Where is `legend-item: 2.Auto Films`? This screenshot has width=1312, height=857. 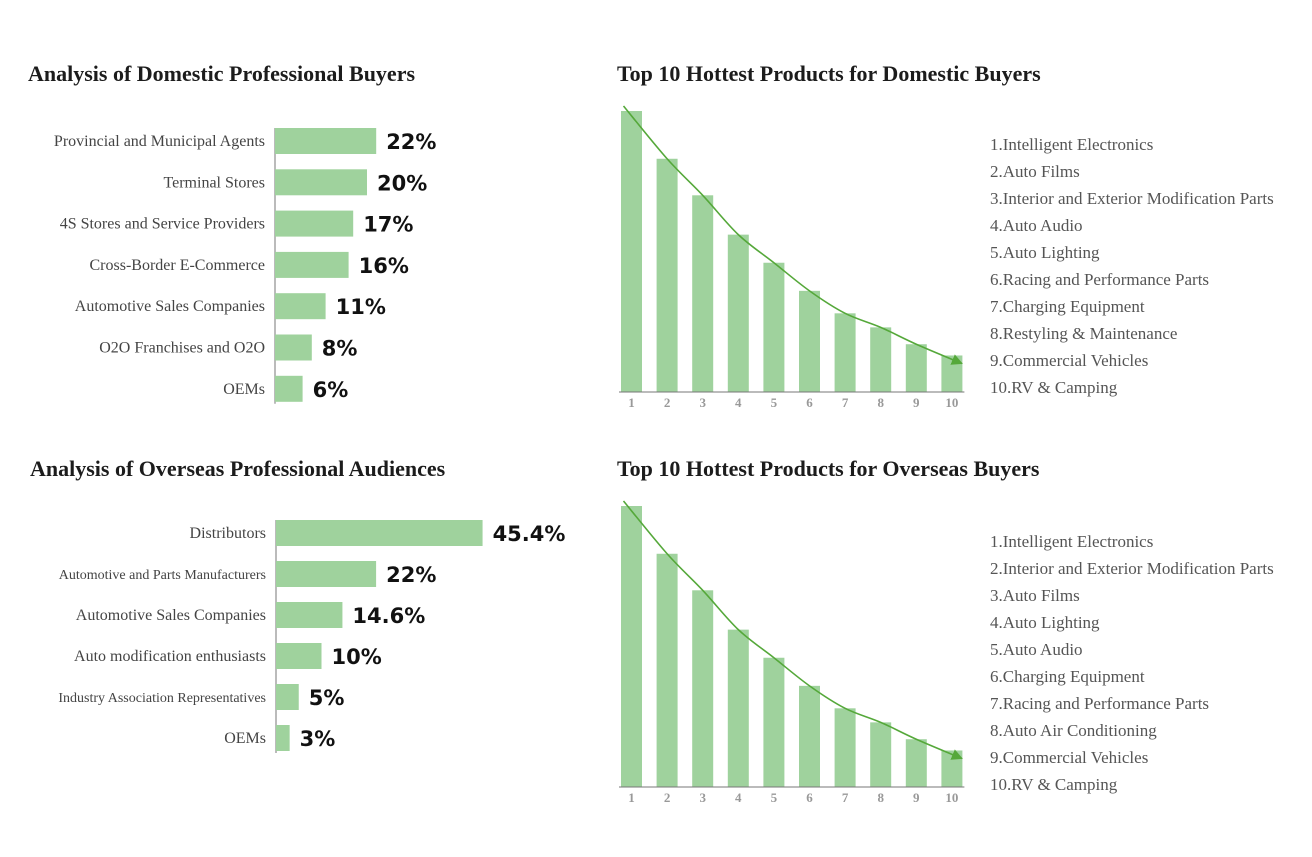
legend-item: 2.Auto Films is located at coordinates (1035, 171).